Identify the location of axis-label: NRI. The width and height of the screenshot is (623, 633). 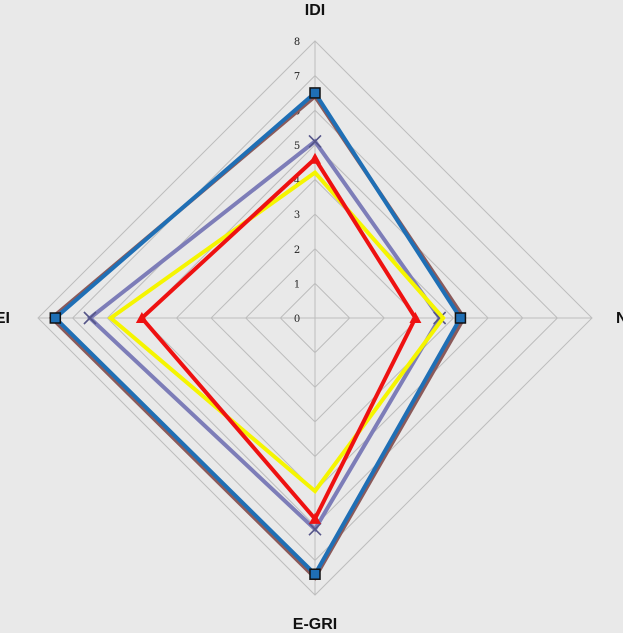
(619, 318).